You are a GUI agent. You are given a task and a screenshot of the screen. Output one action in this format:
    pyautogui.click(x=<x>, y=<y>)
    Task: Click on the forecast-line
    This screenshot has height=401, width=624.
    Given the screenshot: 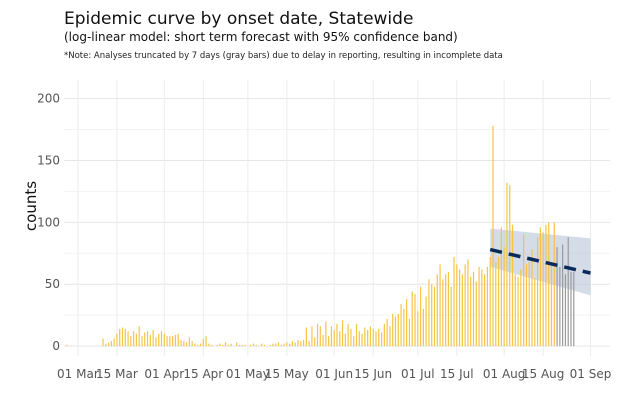 What is the action you would take?
    pyautogui.click(x=540, y=261)
    